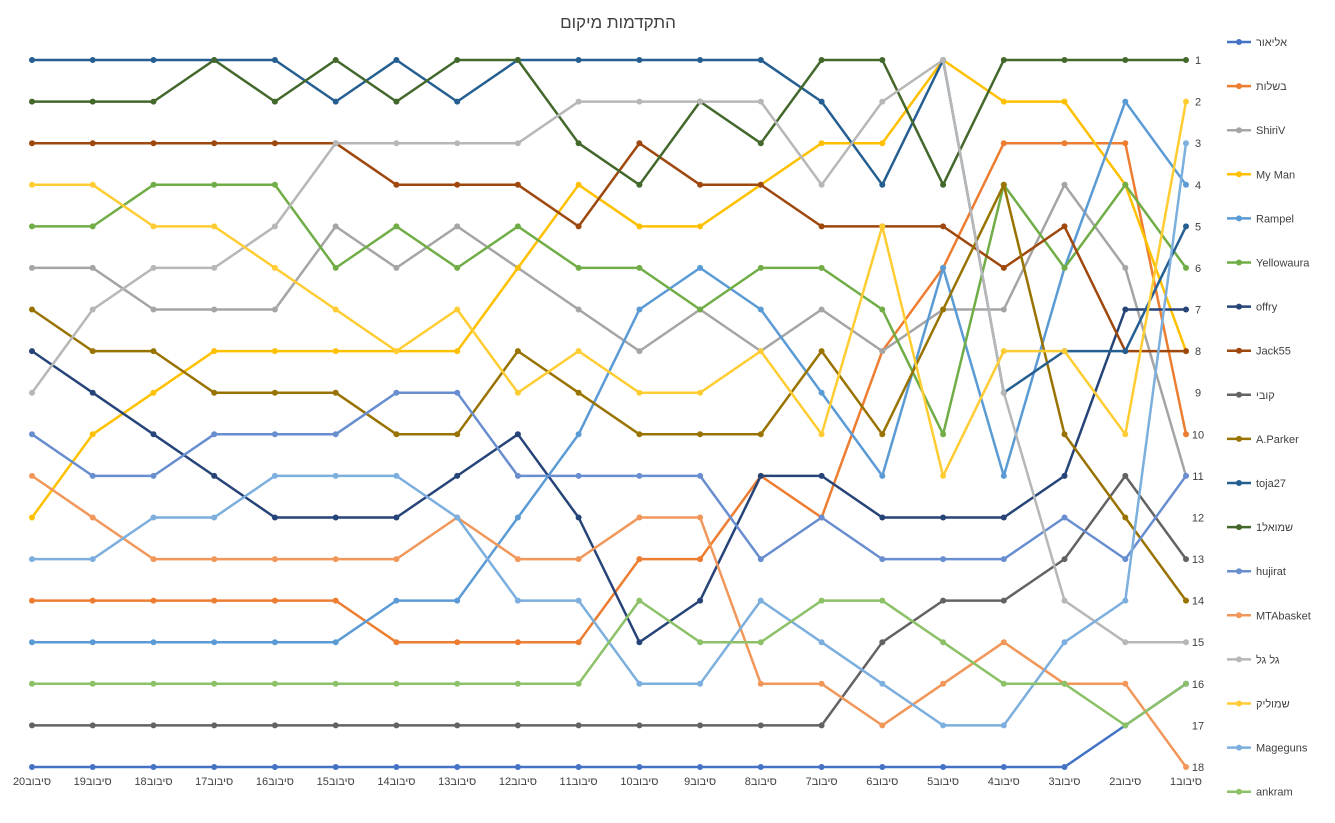 This screenshot has width=1335, height=823. Describe the element at coordinates (1198, 144) in the screenshot. I see `y-tick-label: 3` at that location.